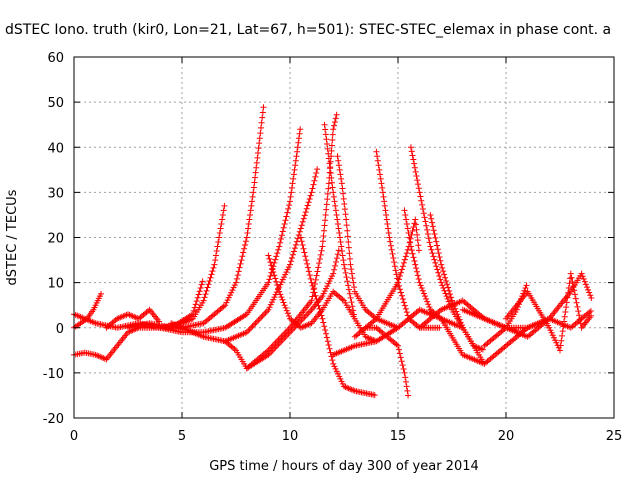 The width and height of the screenshot is (640, 480). What do you see at coordinates (74, 436) in the screenshot?
I see `x-tick-label: 0` at bounding box center [74, 436].